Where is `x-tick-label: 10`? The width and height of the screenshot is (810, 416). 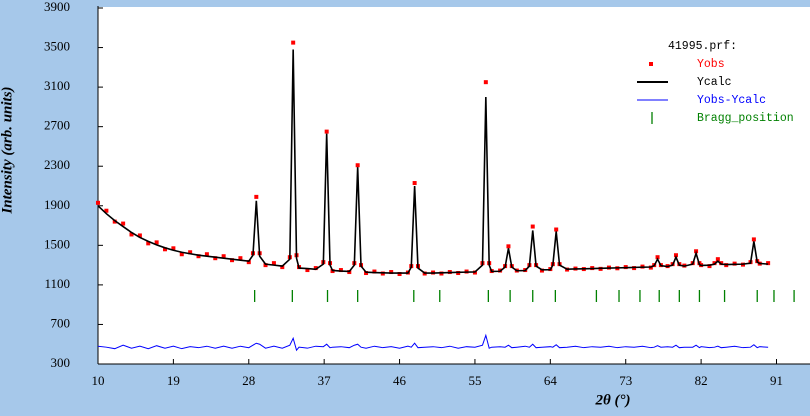 x-tick-label: 10 is located at coordinates (98, 380).